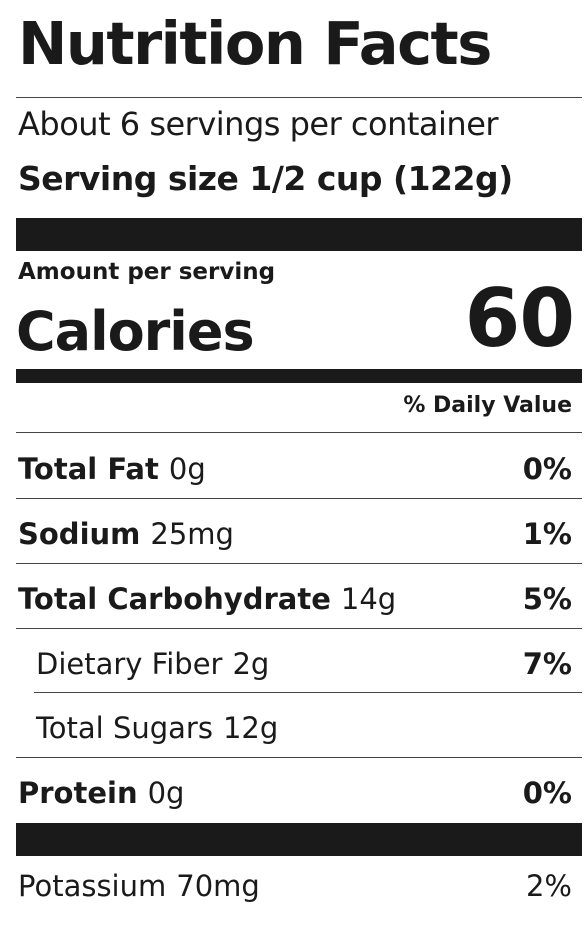 The height and width of the screenshot is (926, 586). What do you see at coordinates (78, 793) in the screenshot?
I see `nutrient-name: Protein` at bounding box center [78, 793].